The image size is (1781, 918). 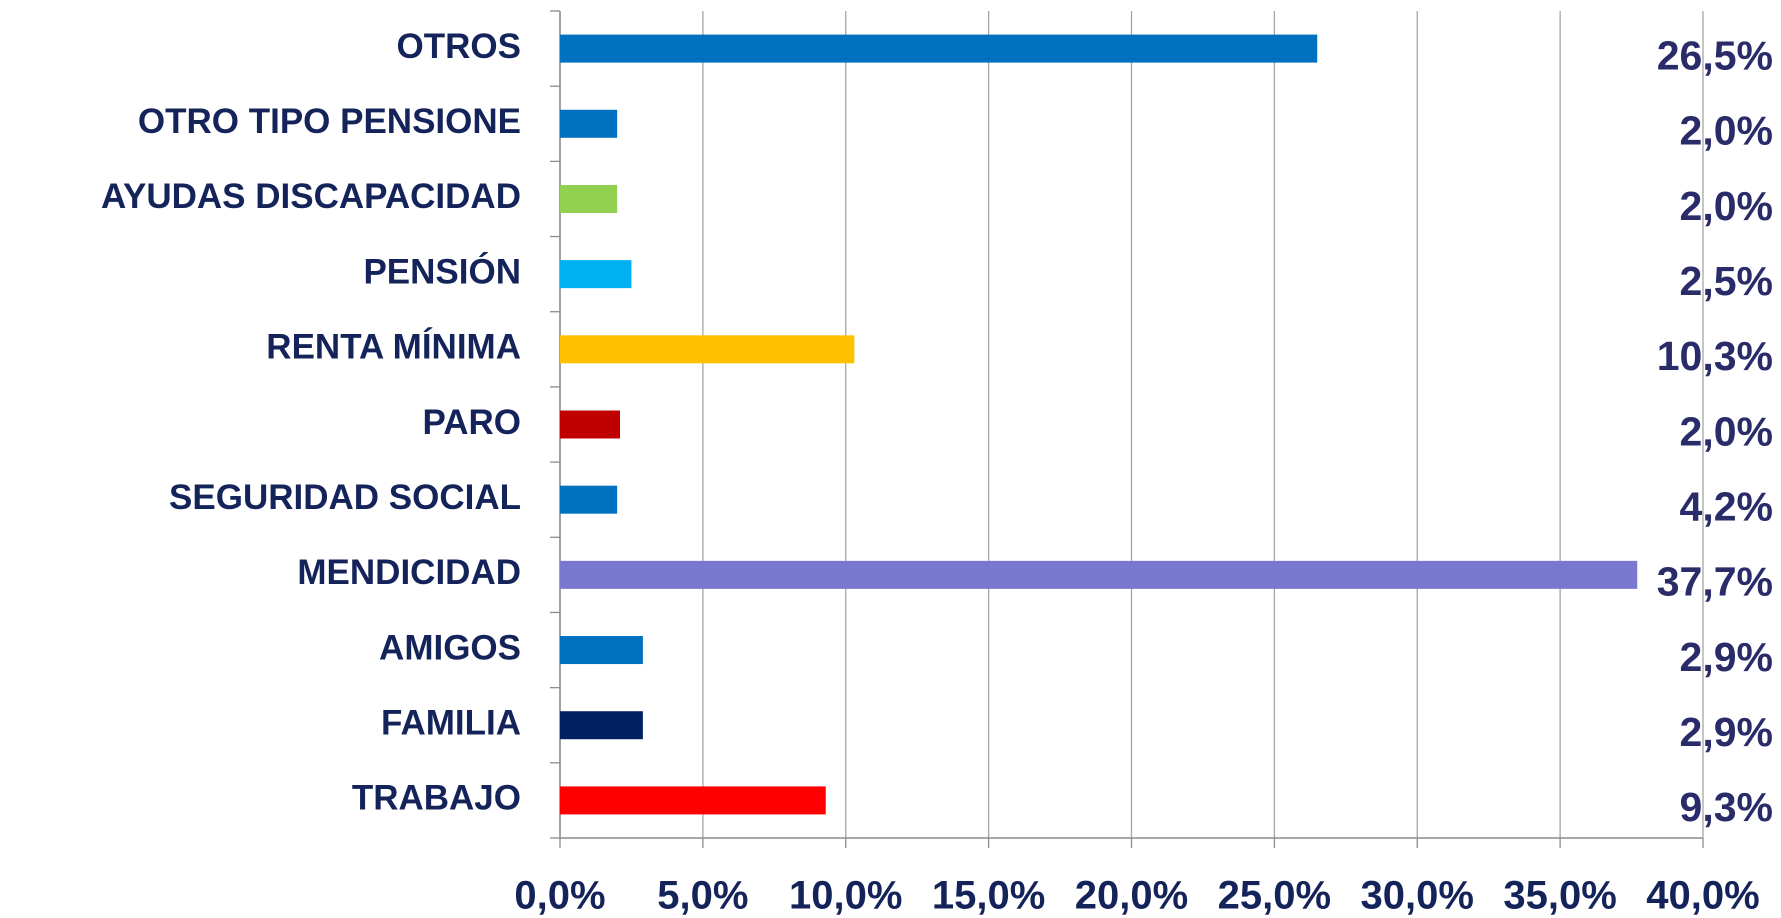 I want to click on category-label: SEGURIDAD SOCIAL, so click(x=345, y=497).